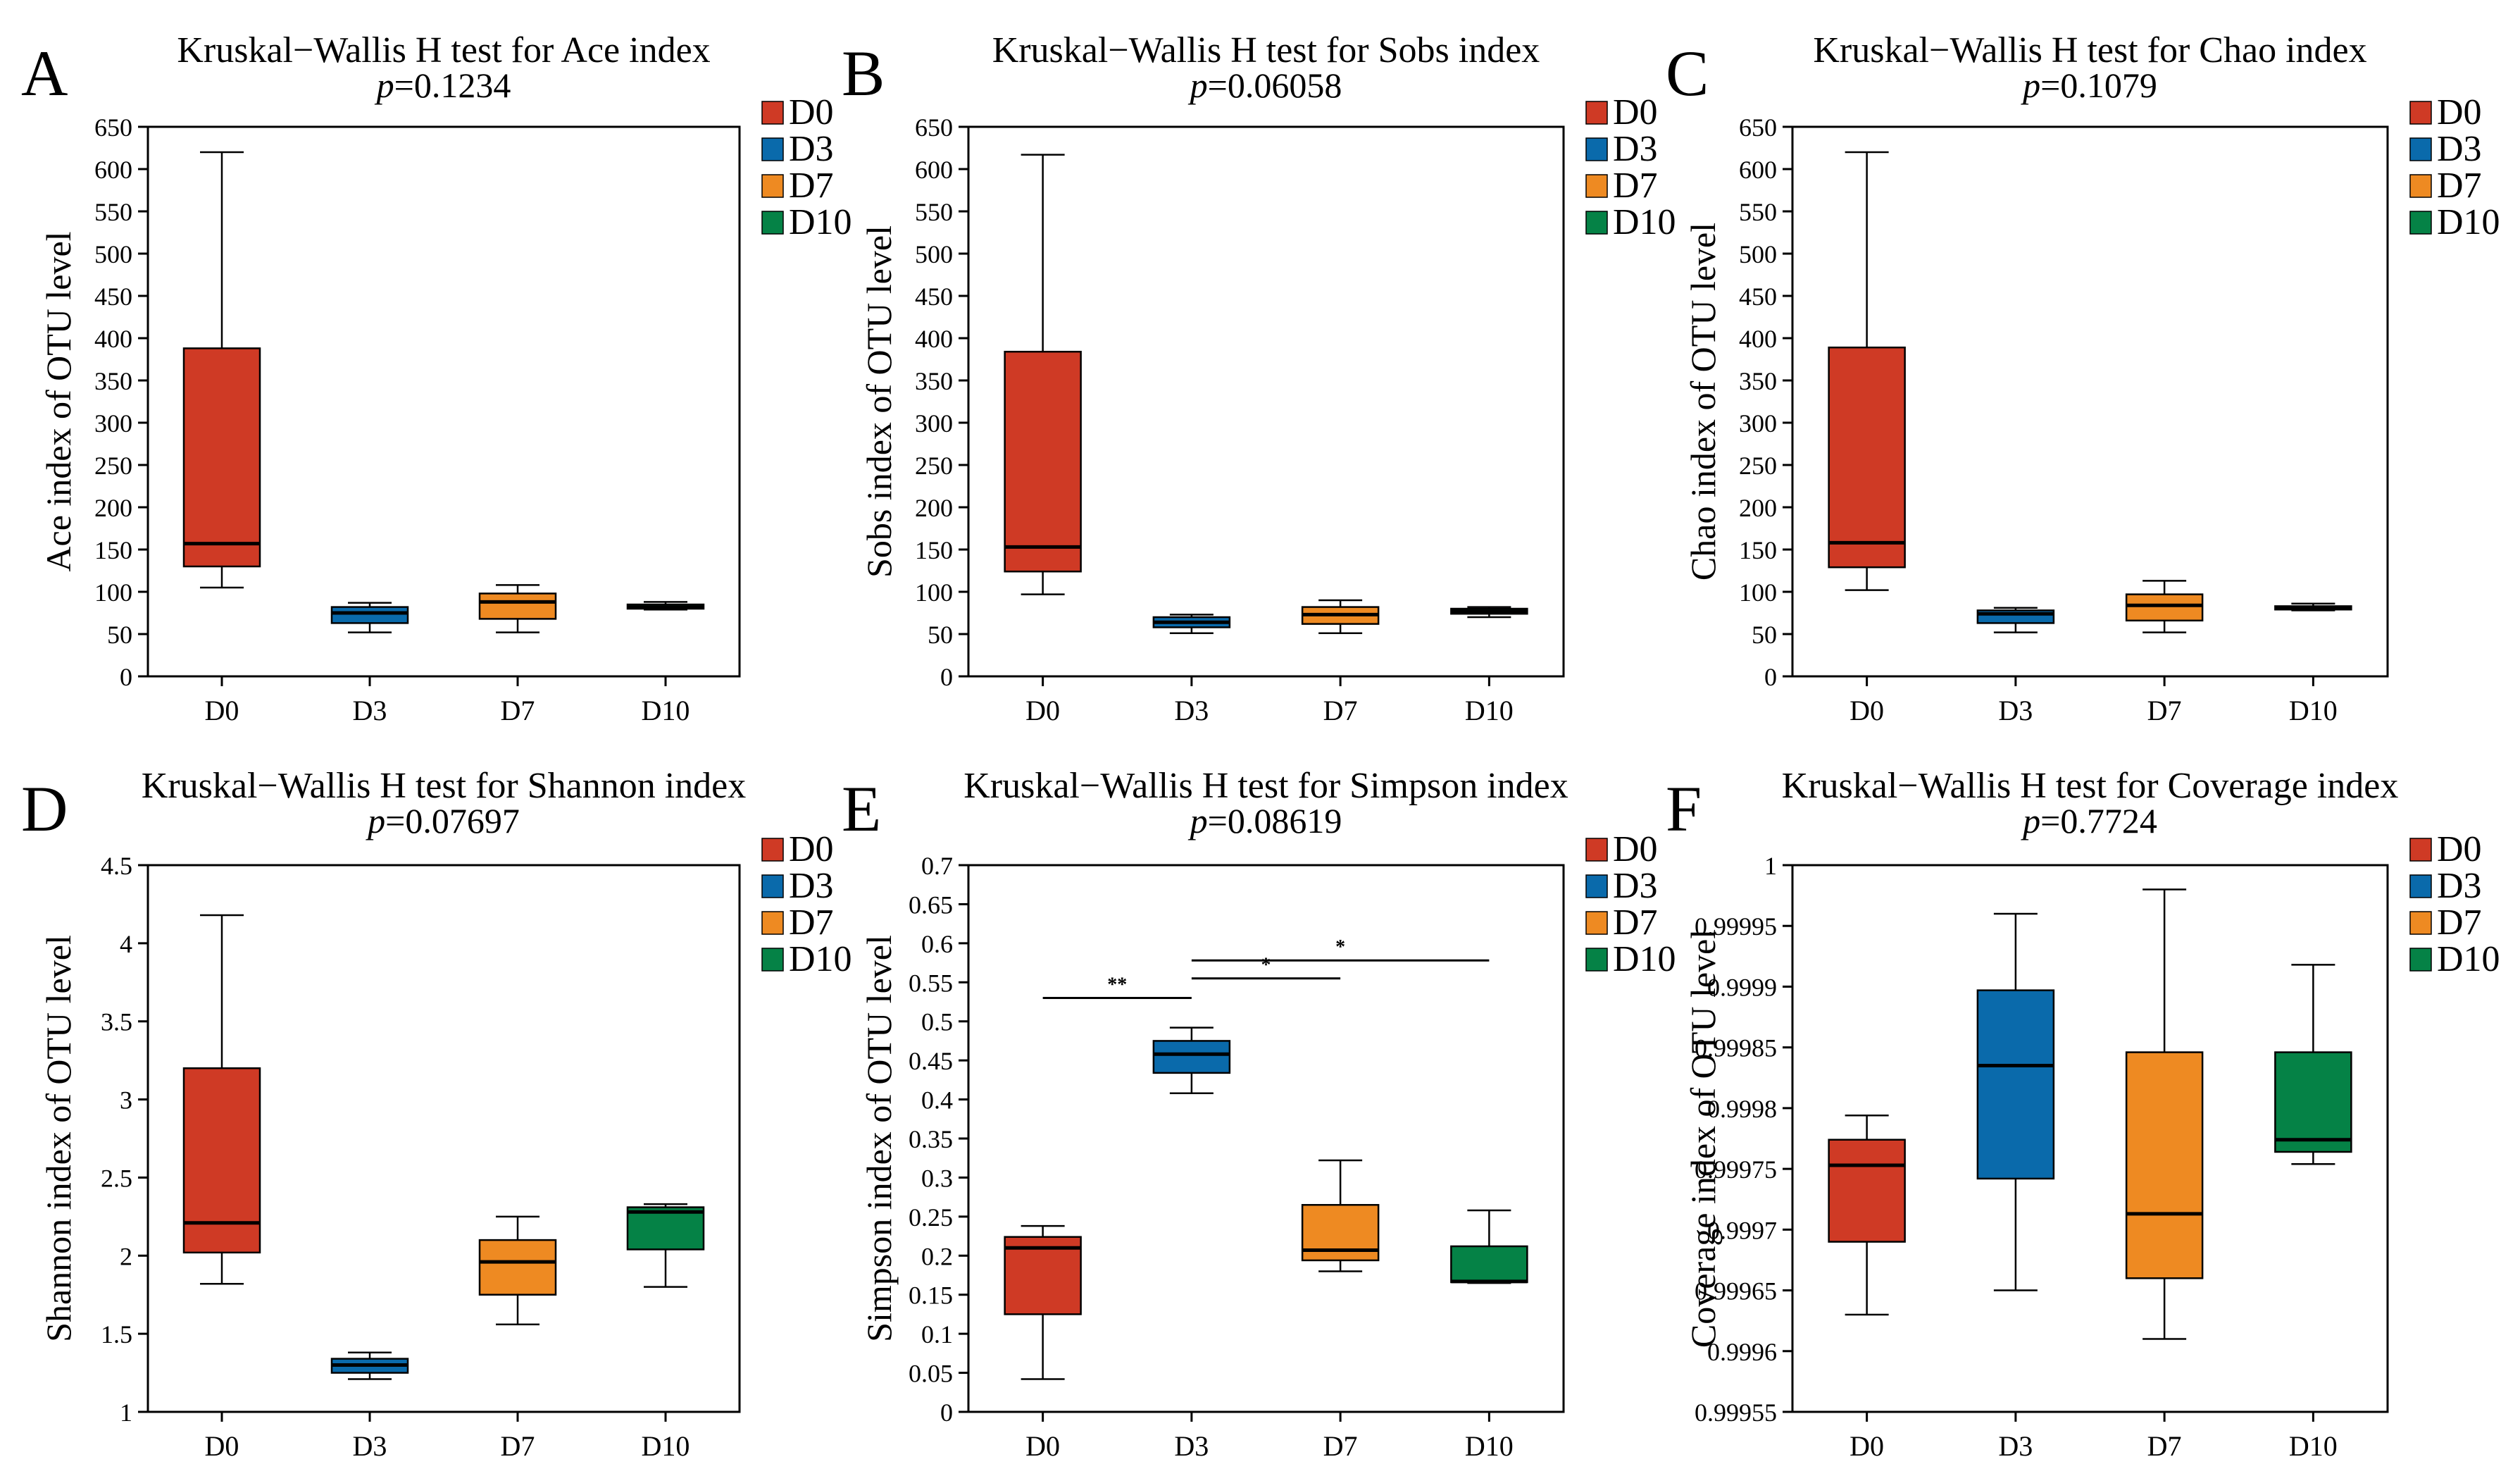  I want to click on y-tick-label: 2, so click(126, 1256).